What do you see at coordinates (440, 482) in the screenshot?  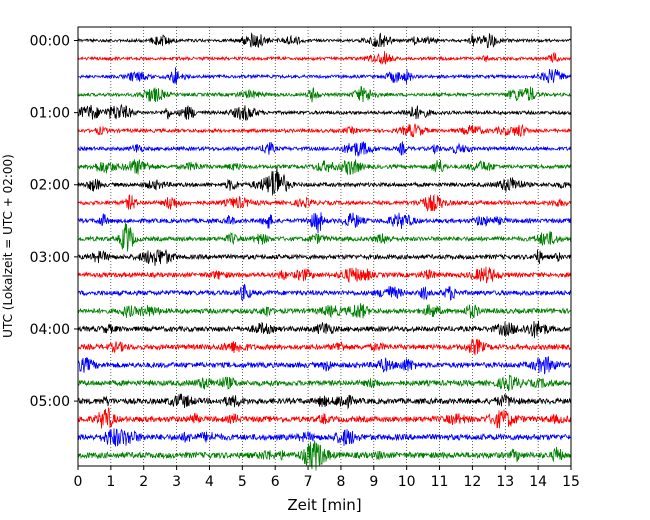 I see `x-tick-label: 11` at bounding box center [440, 482].